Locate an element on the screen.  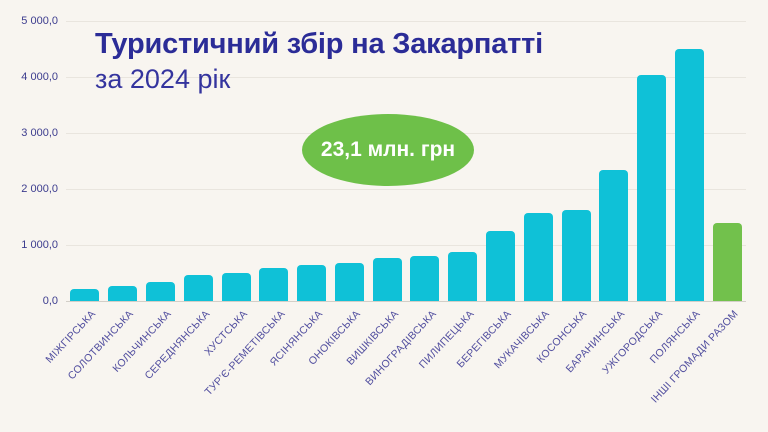
bar-мукачівська is located at coordinates (538, 257).